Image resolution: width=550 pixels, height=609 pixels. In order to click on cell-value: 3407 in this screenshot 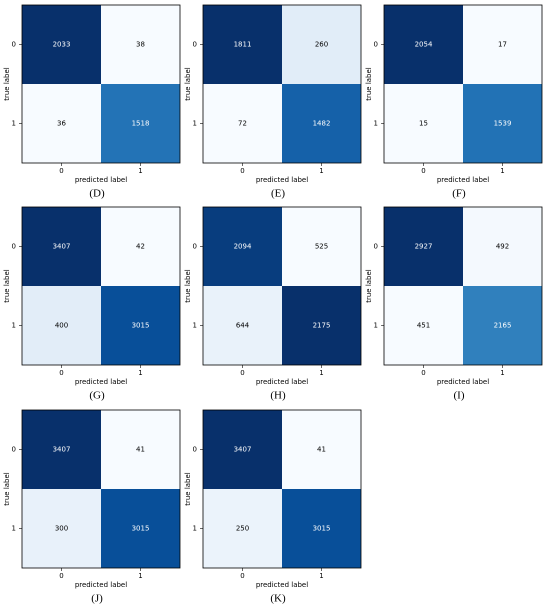, I will do `click(243, 450)`.